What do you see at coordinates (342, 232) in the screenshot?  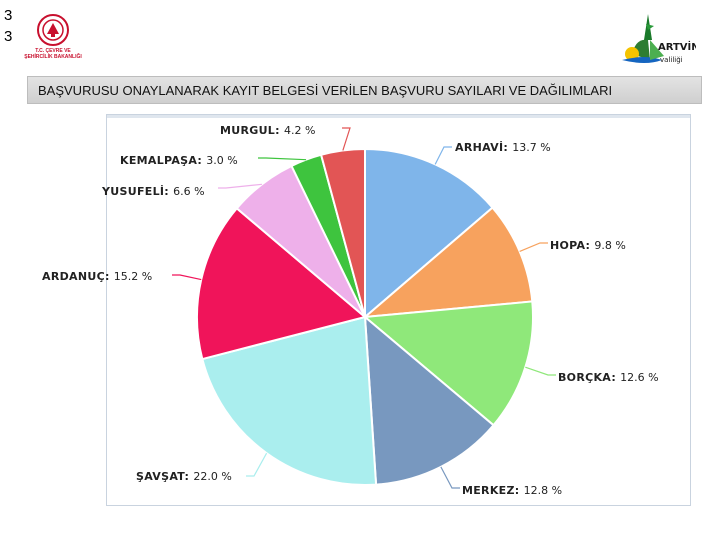 I see `pie-slice-murgul` at bounding box center [342, 232].